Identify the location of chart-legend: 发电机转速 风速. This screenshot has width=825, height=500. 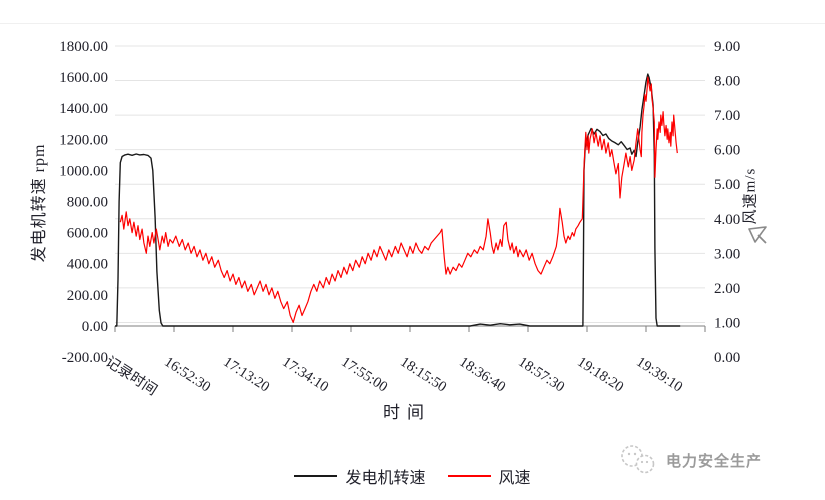
(412, 476).